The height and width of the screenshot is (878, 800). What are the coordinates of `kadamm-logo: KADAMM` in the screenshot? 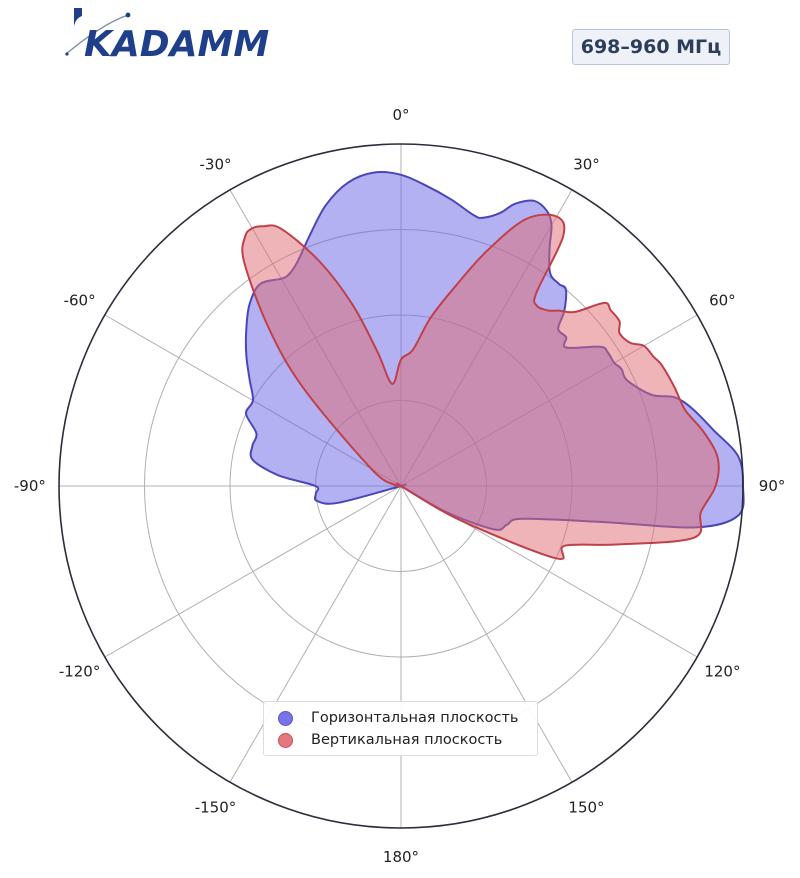 It's located at (167, 36).